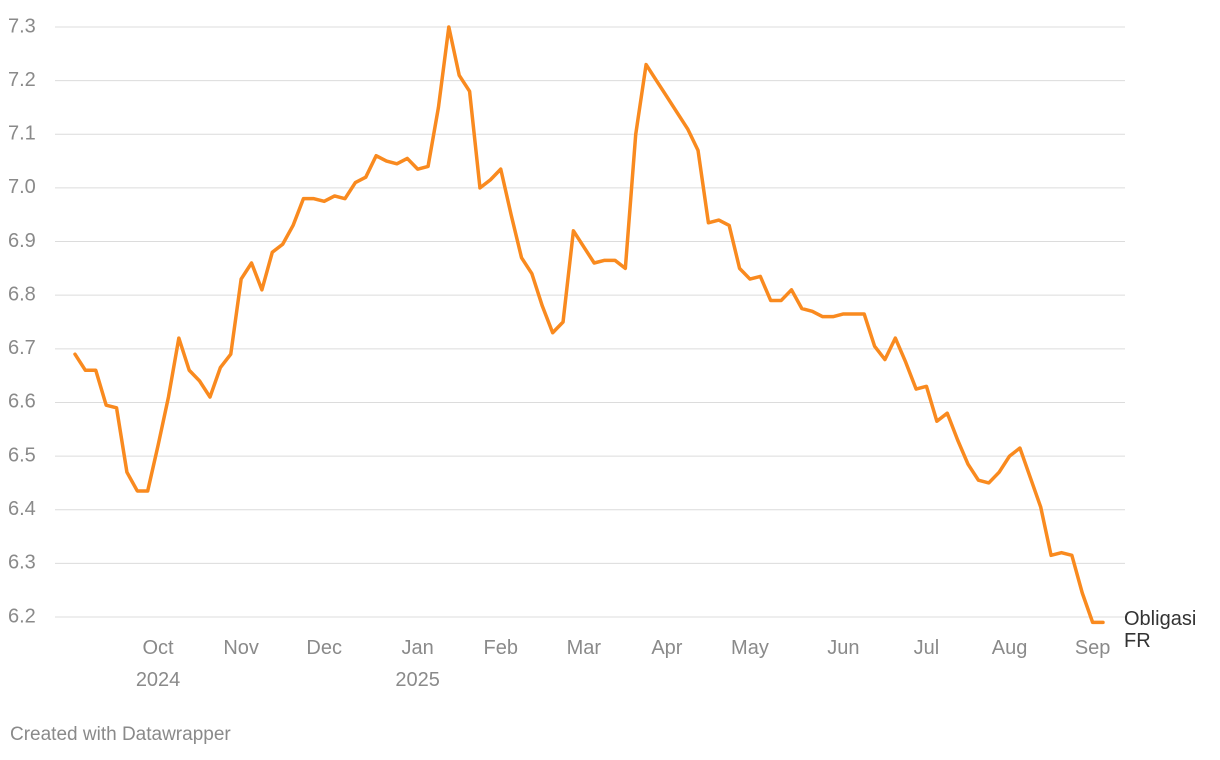 The image size is (1220, 760). What do you see at coordinates (22, 134) in the screenshot?
I see `y-tick-label: 7.1` at bounding box center [22, 134].